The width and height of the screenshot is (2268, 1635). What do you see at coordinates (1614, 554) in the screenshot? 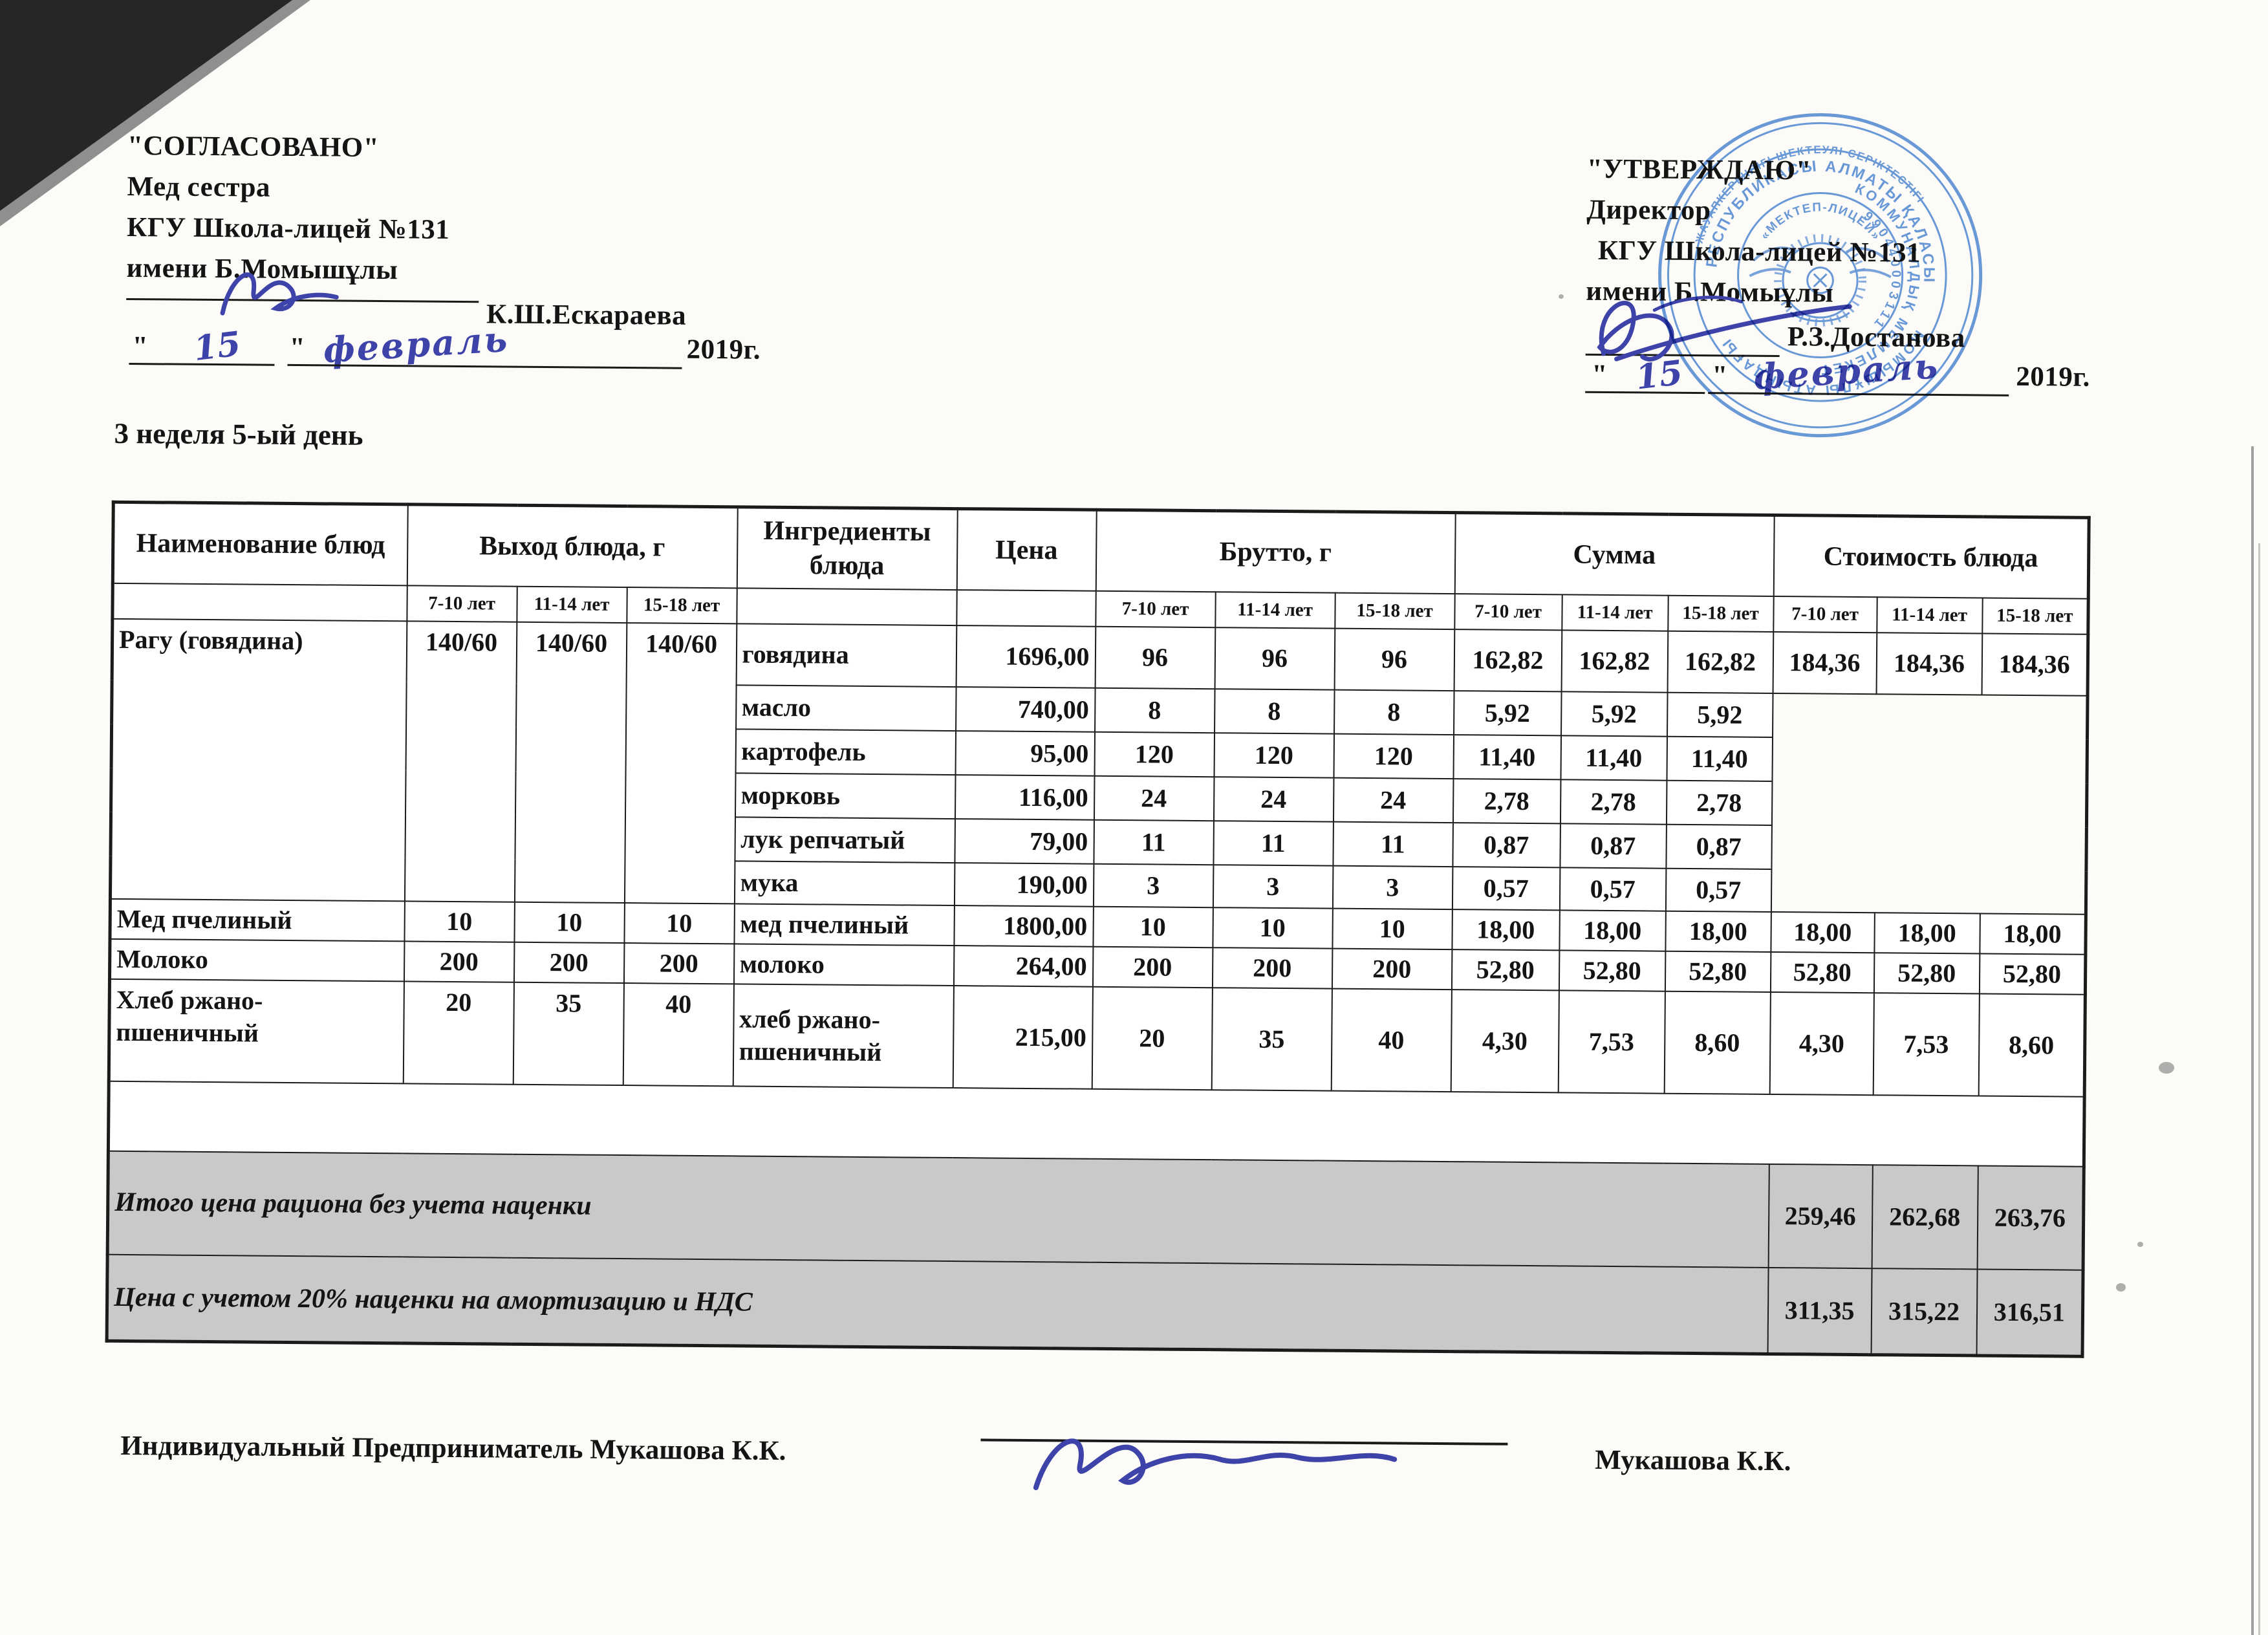
I see `column-header-sum: Сумма` at bounding box center [1614, 554].